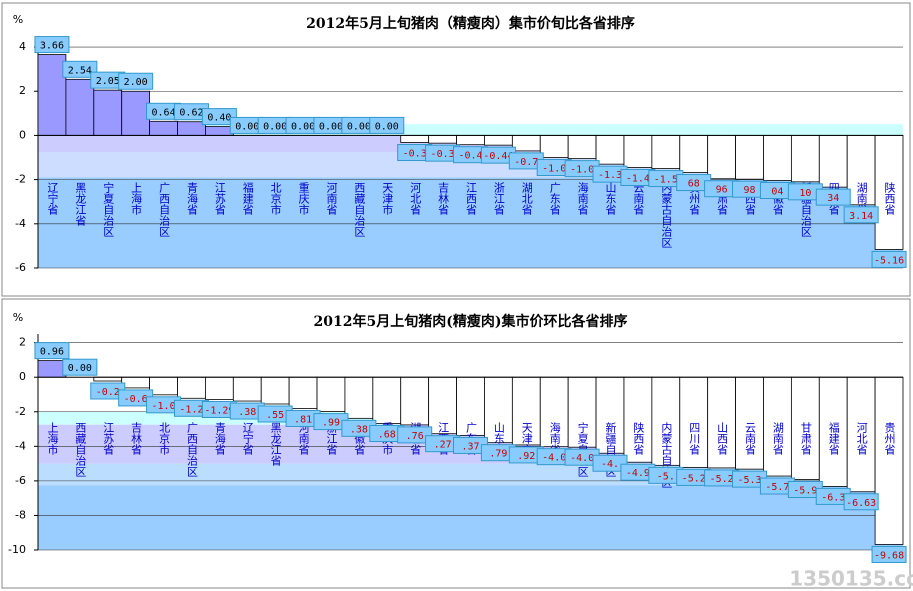  What do you see at coordinates (610, 175) in the screenshot?
I see `value-label: -1.3` at bounding box center [610, 175].